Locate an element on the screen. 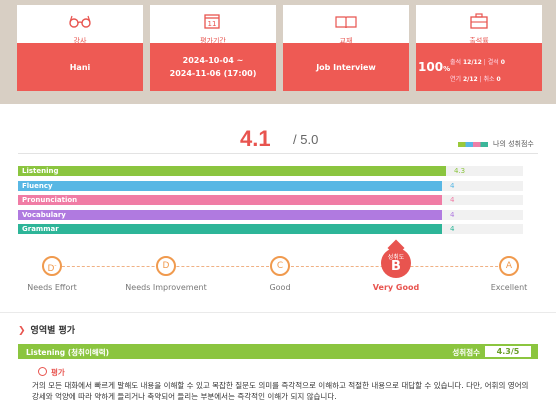  period-start: 2024-10-04 ~ is located at coordinates (213, 60).